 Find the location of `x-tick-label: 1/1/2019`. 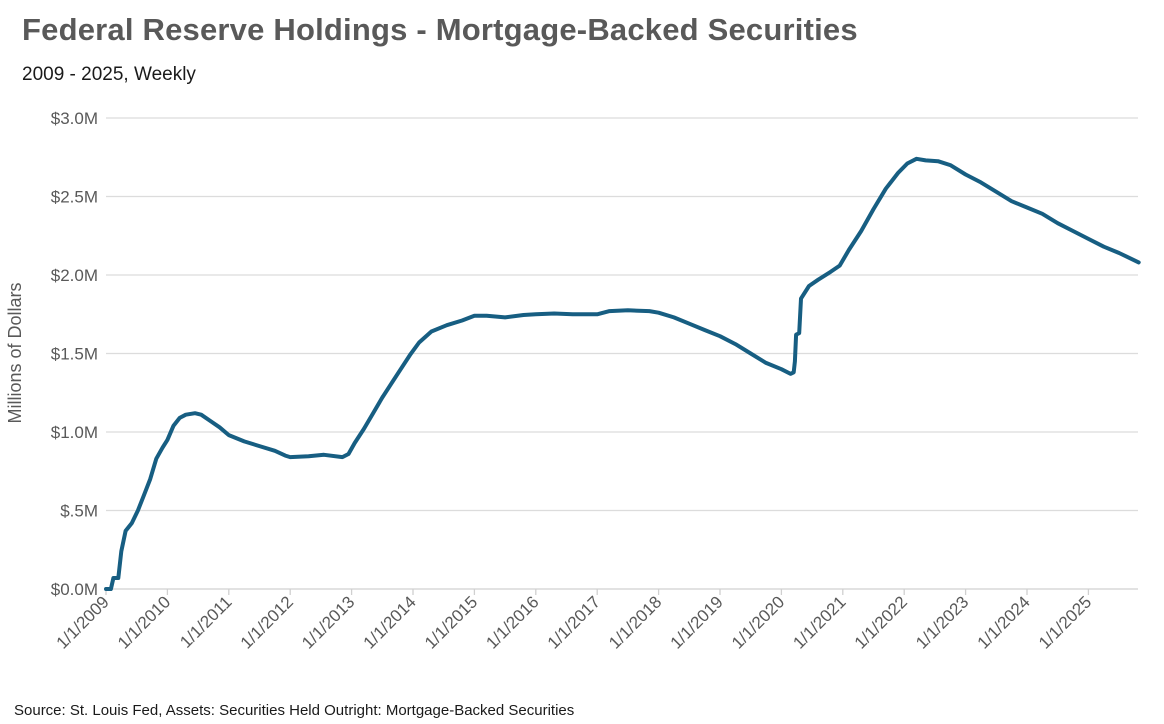

x-tick-label: 1/1/2019 is located at coordinates (697, 622).